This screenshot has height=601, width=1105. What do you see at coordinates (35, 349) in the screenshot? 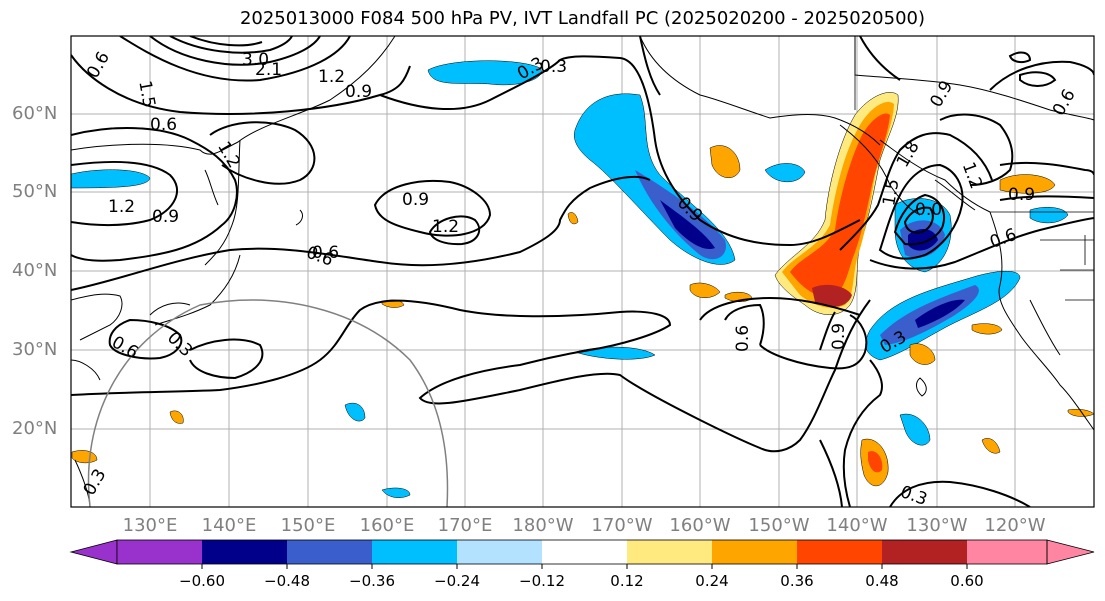
I see `lat-label: 30°N` at bounding box center [35, 349].